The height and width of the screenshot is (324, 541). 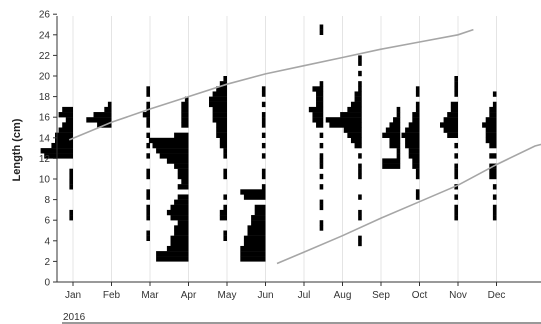 I want to click on x-tick-label-jan: Jan, so click(x=73, y=295).